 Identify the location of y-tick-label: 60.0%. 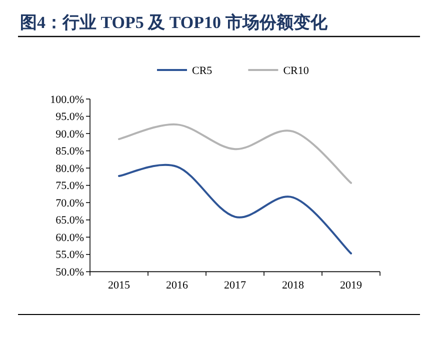
(70, 238).